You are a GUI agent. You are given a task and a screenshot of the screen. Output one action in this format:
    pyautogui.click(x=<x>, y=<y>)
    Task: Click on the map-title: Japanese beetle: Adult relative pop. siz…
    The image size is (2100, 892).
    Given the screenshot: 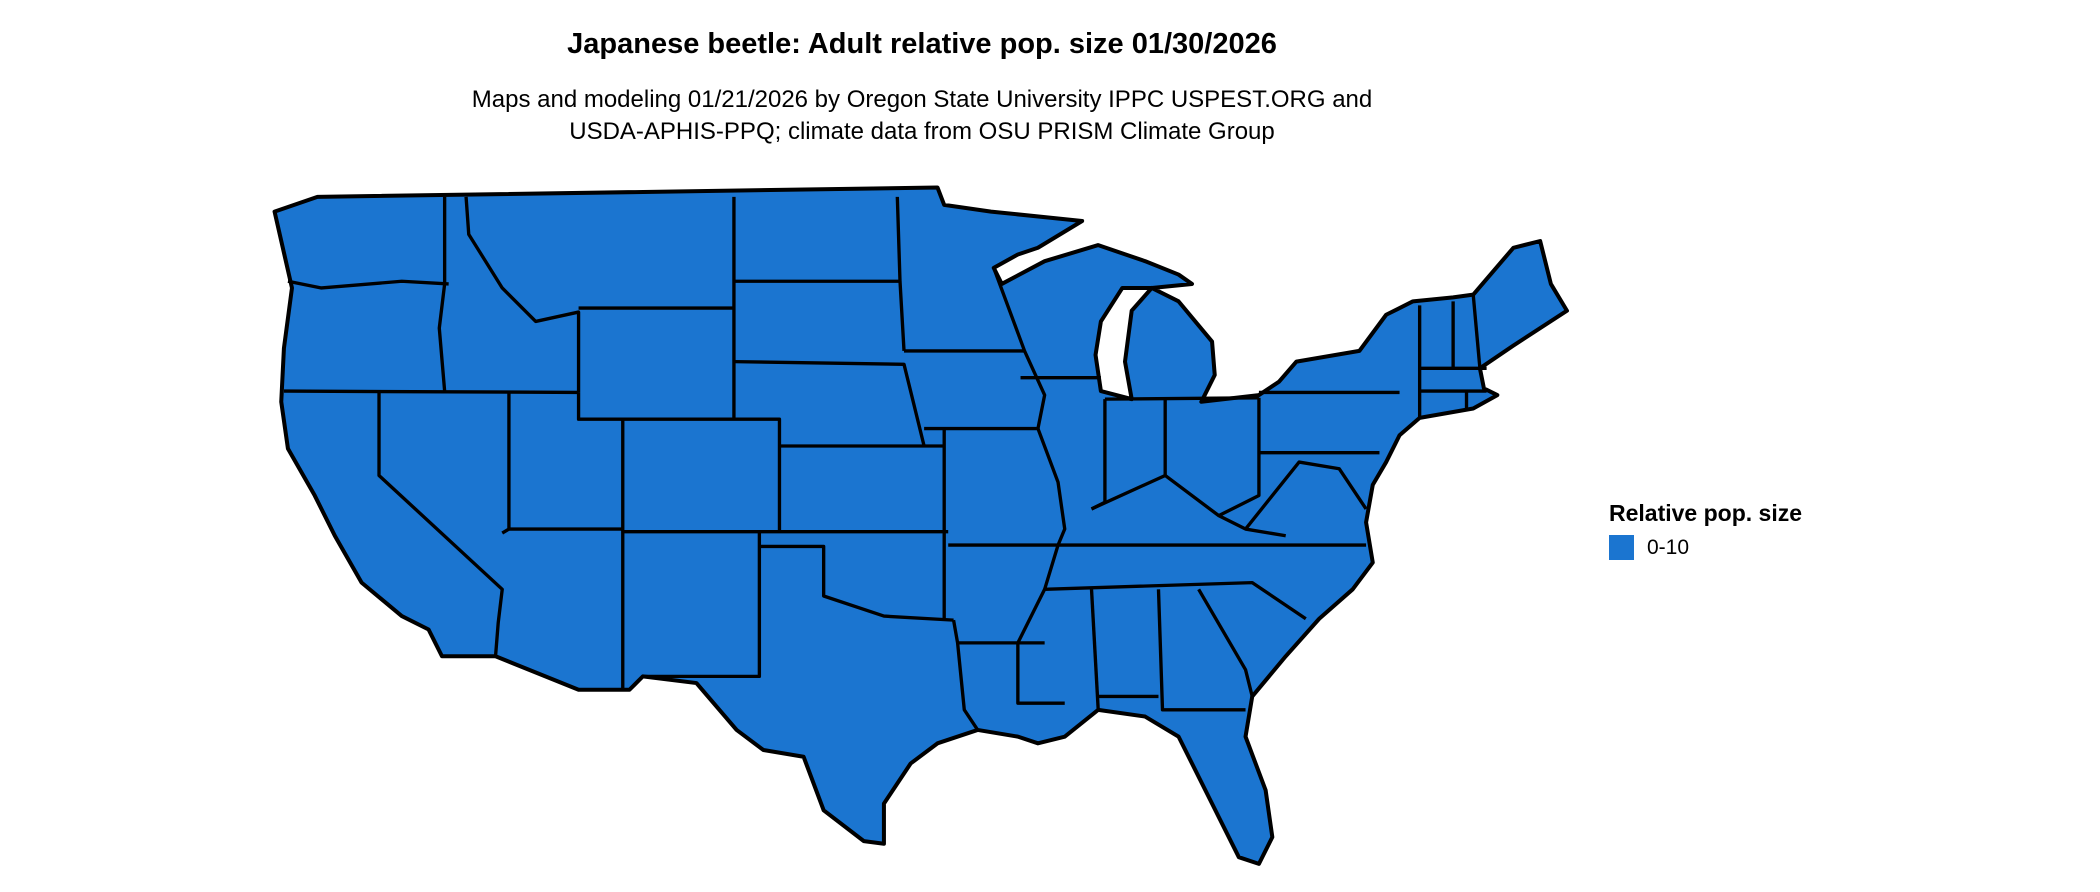 What is the action you would take?
    pyautogui.click(x=922, y=44)
    